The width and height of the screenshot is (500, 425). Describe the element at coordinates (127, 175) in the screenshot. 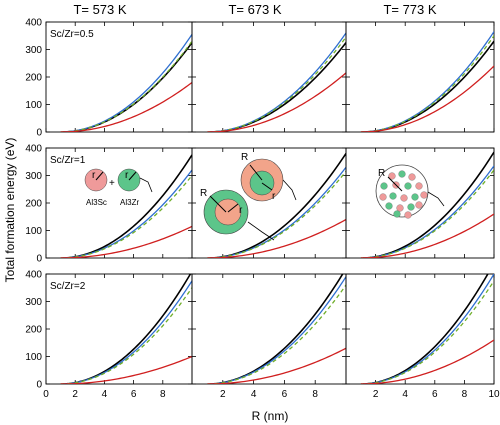

I see `al3zr-r-label: r` at that location.